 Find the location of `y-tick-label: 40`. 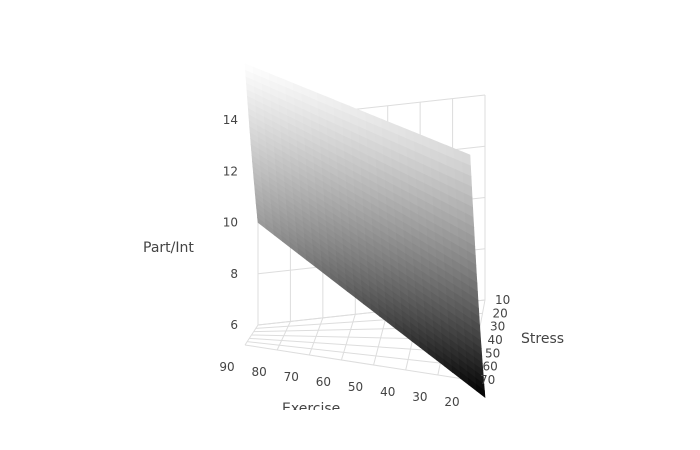

y-tick-label: 40 is located at coordinates (495, 340).